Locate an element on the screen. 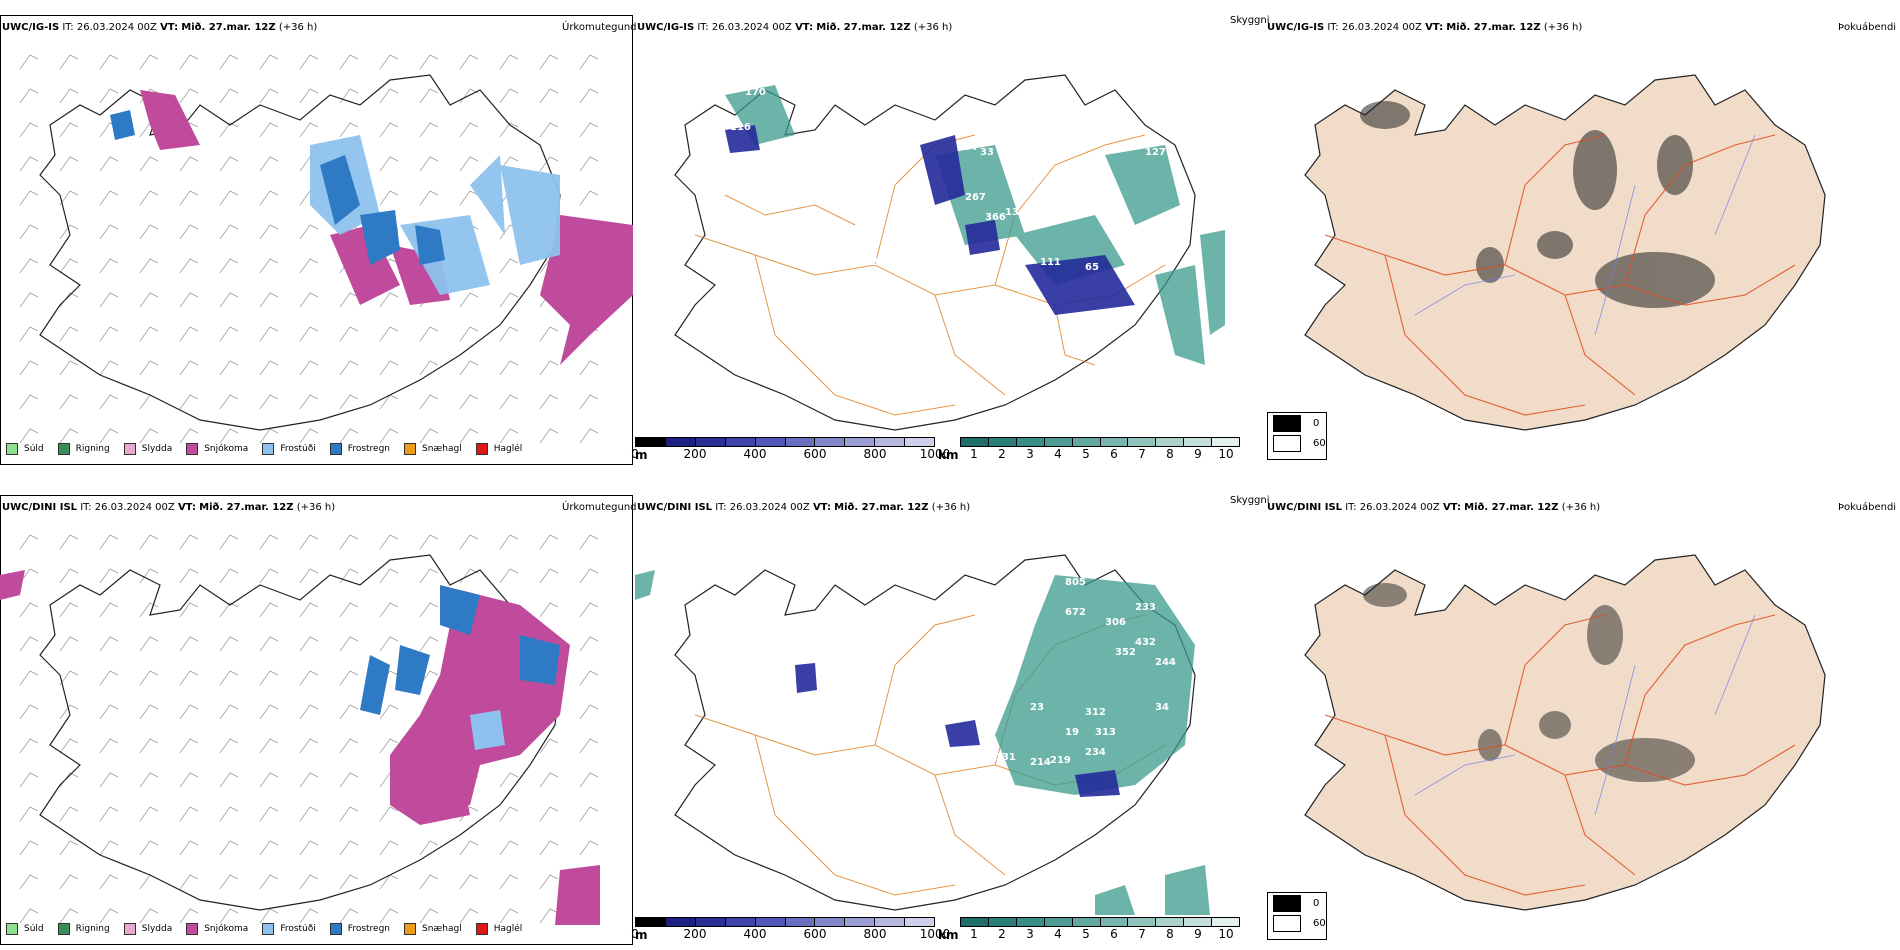 Image resolution: width=1900 pixels, height=950 pixels. visibility-value-label: 127 is located at coordinates (1155, 152).